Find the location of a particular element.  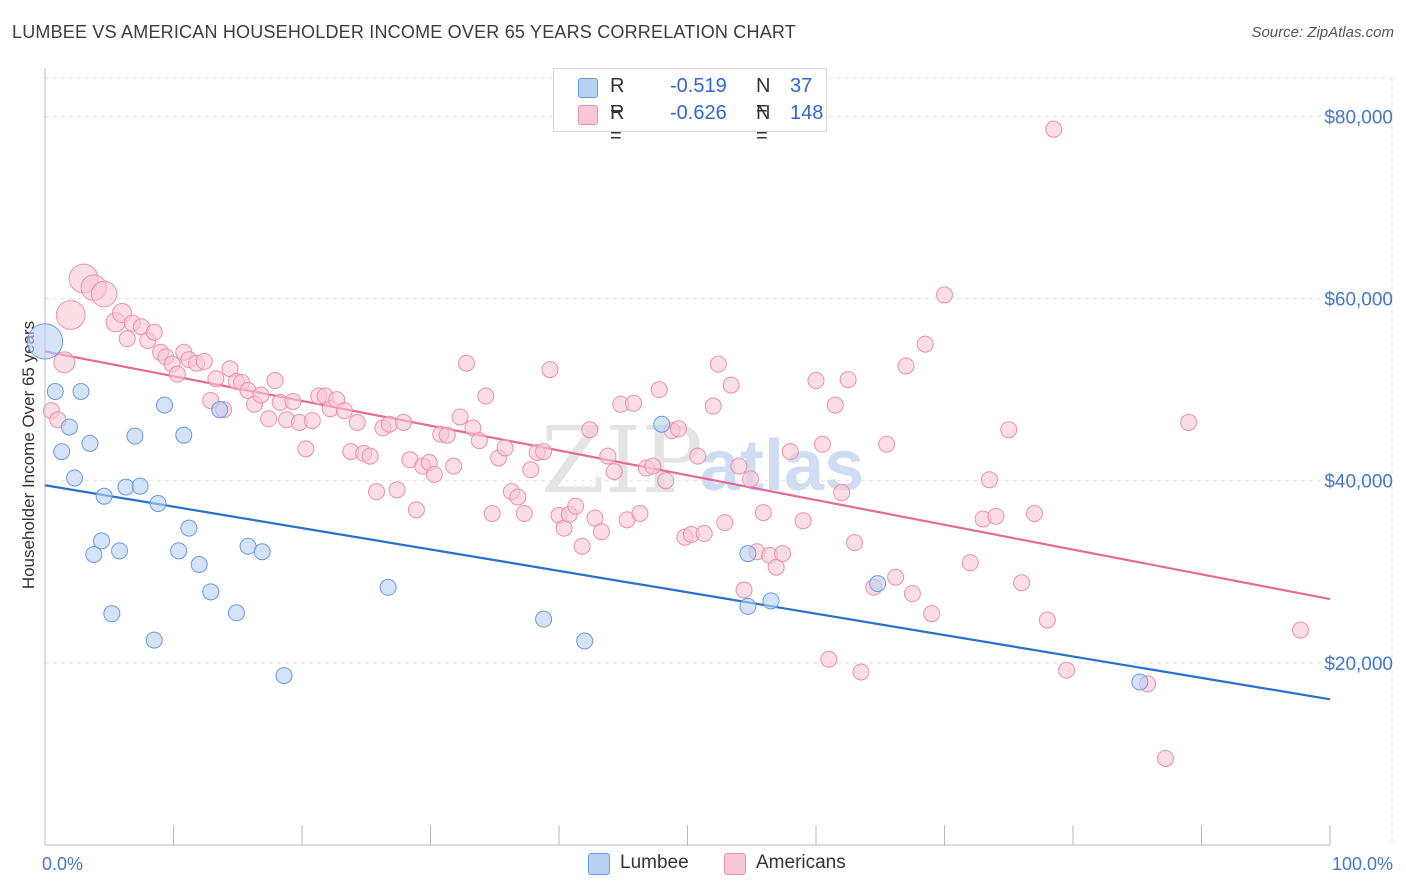

y-tick-label: $80,000 is located at coordinates (1358, 117).